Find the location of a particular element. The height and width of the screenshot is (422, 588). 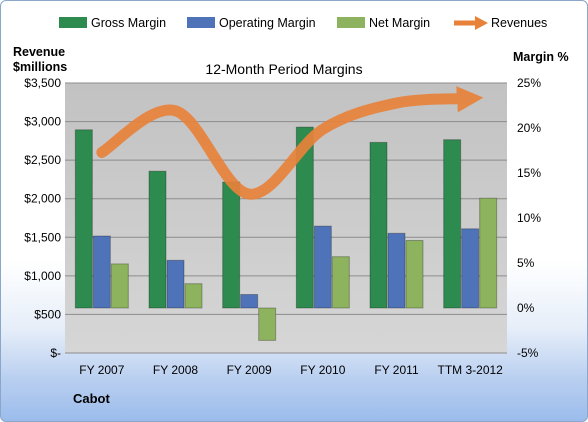

right-axis: -5% 0% 5% 10% 15% 20% 25% is located at coordinates (529, 218).